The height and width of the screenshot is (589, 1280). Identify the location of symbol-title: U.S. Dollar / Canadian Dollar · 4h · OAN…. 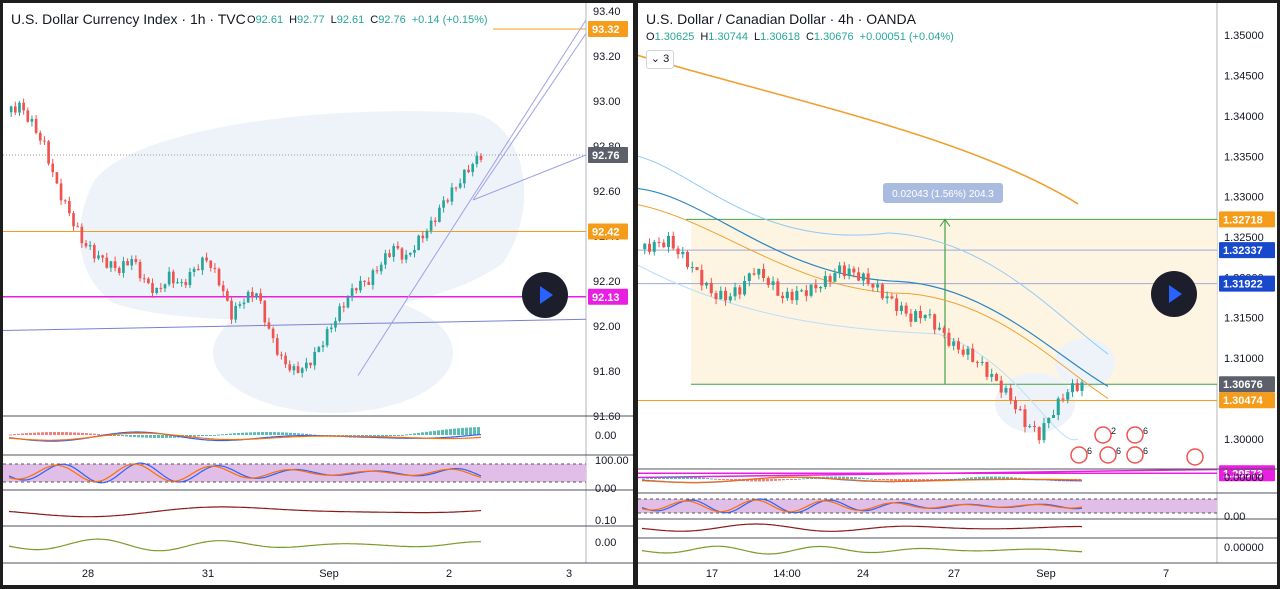
(781, 19).